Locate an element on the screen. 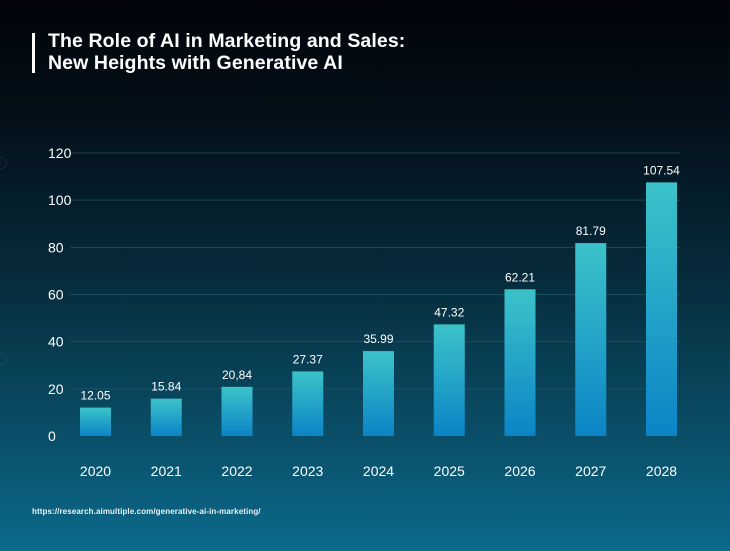 This screenshot has width=730, height=551. title-line-1: The Role of AI in Marketing and Sales: is located at coordinates (227, 41).